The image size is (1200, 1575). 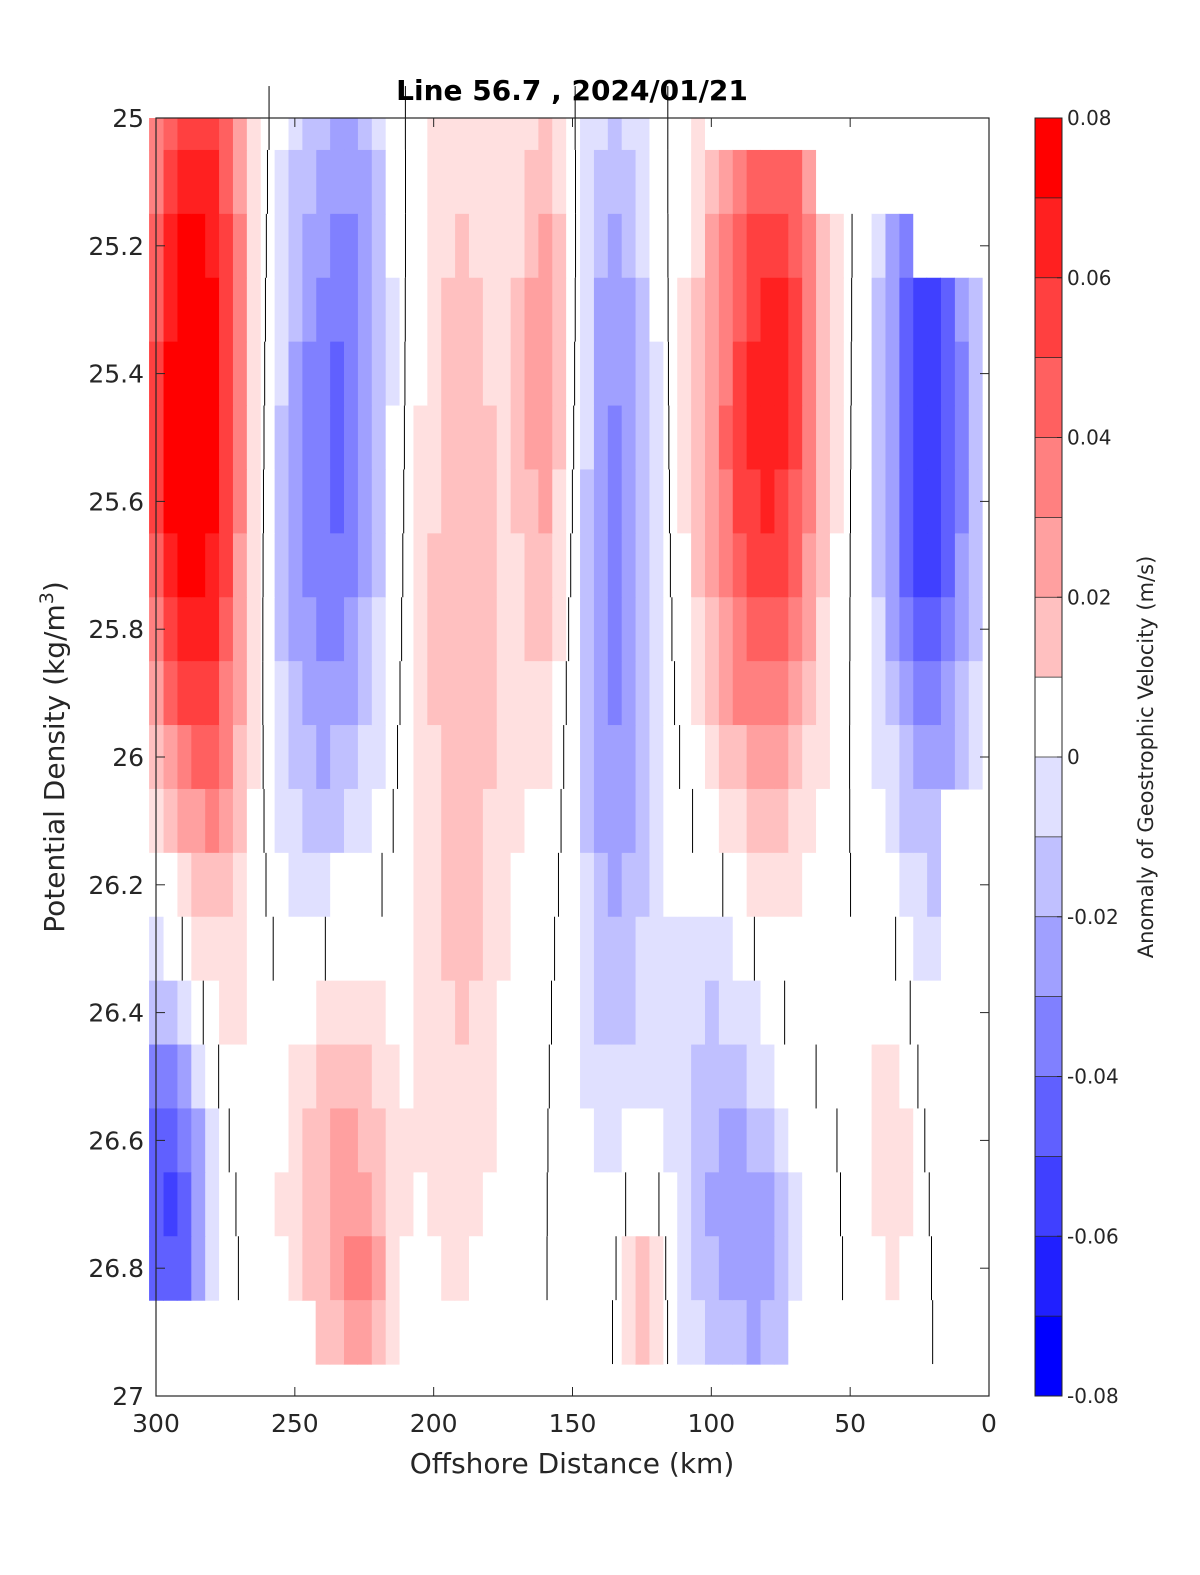 I want to click on colorbar-tick-label: 0.04, so click(x=1089, y=438).